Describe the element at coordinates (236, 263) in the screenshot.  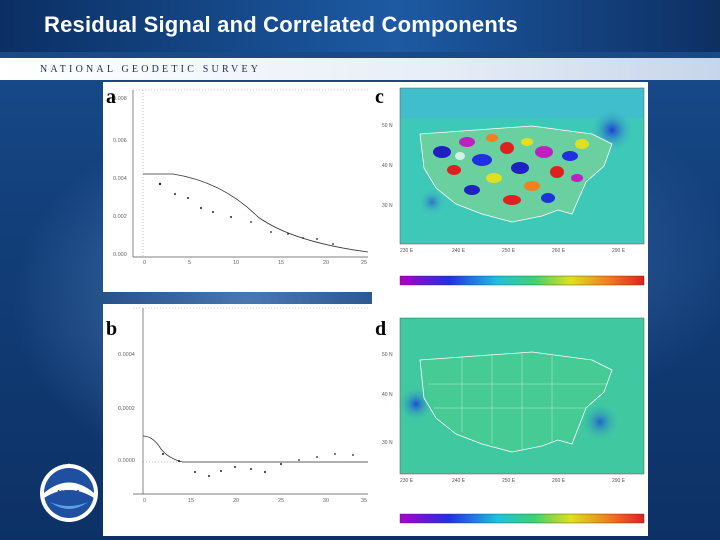
I see `svg-text: 10` at that location.